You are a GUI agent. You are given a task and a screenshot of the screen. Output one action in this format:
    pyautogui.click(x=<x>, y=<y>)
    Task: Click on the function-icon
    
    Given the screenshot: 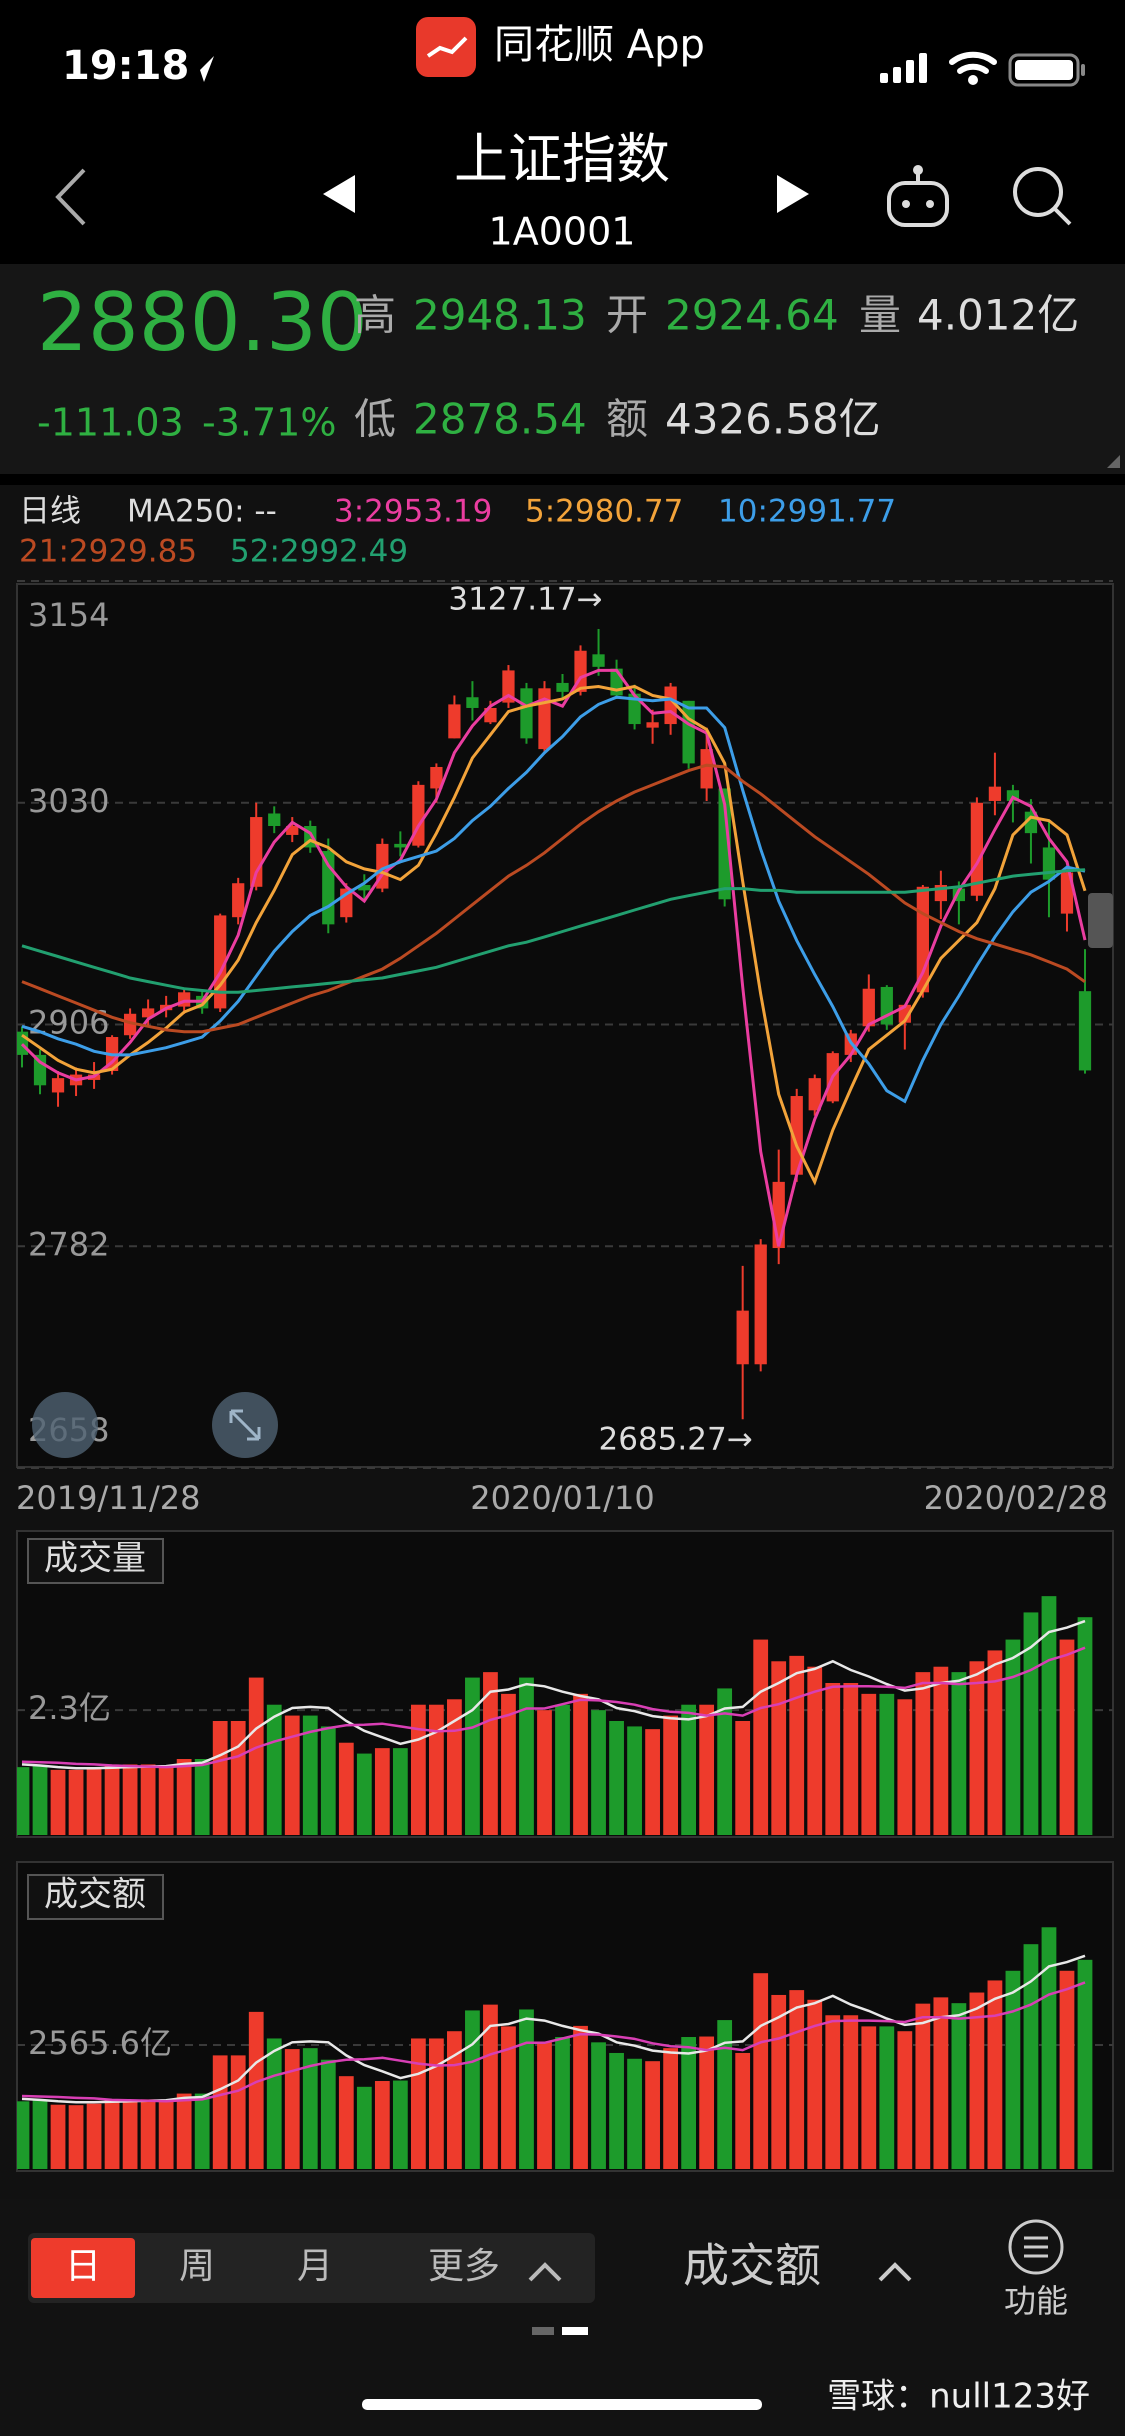 What is the action you would take?
    pyautogui.click(x=1036, y=2247)
    